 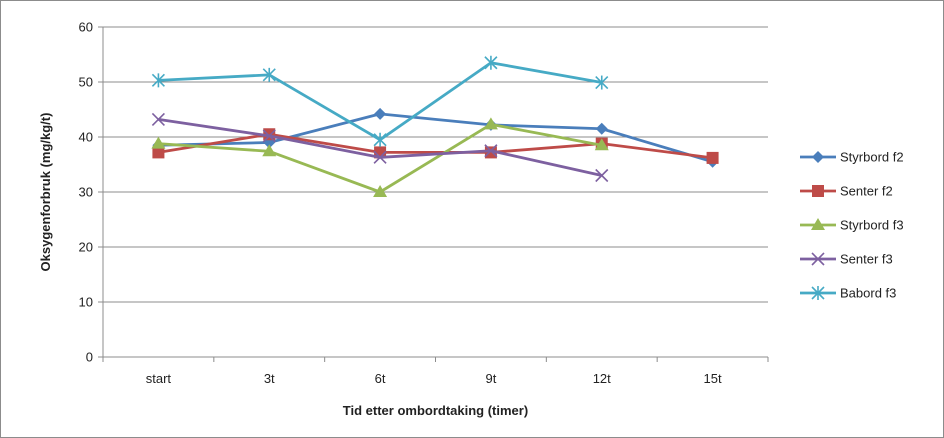 I want to click on legend-item: Babord f3, so click(x=848, y=293).